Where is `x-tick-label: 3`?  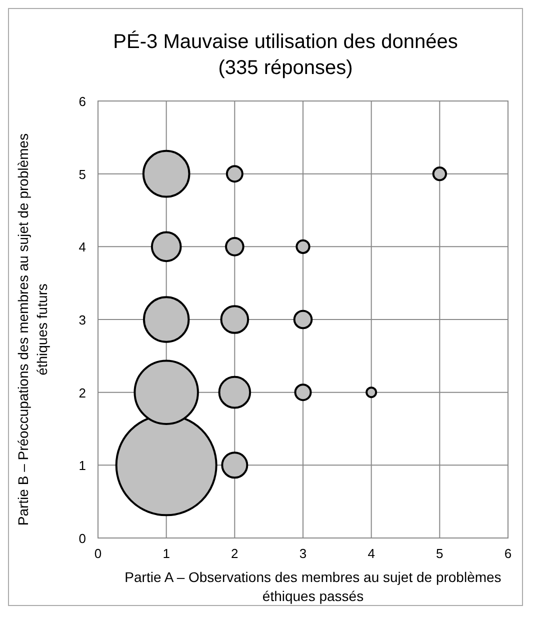 x-tick-label: 3 is located at coordinates (303, 553).